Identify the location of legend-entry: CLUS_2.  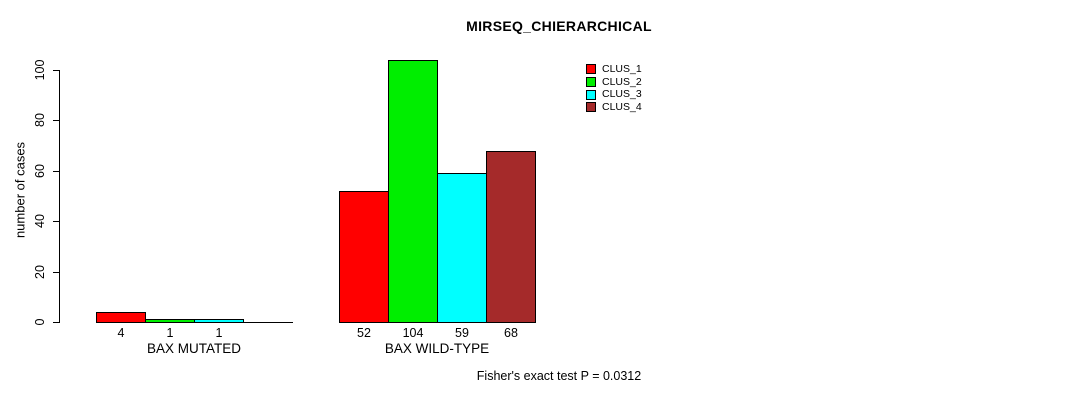
(614, 82).